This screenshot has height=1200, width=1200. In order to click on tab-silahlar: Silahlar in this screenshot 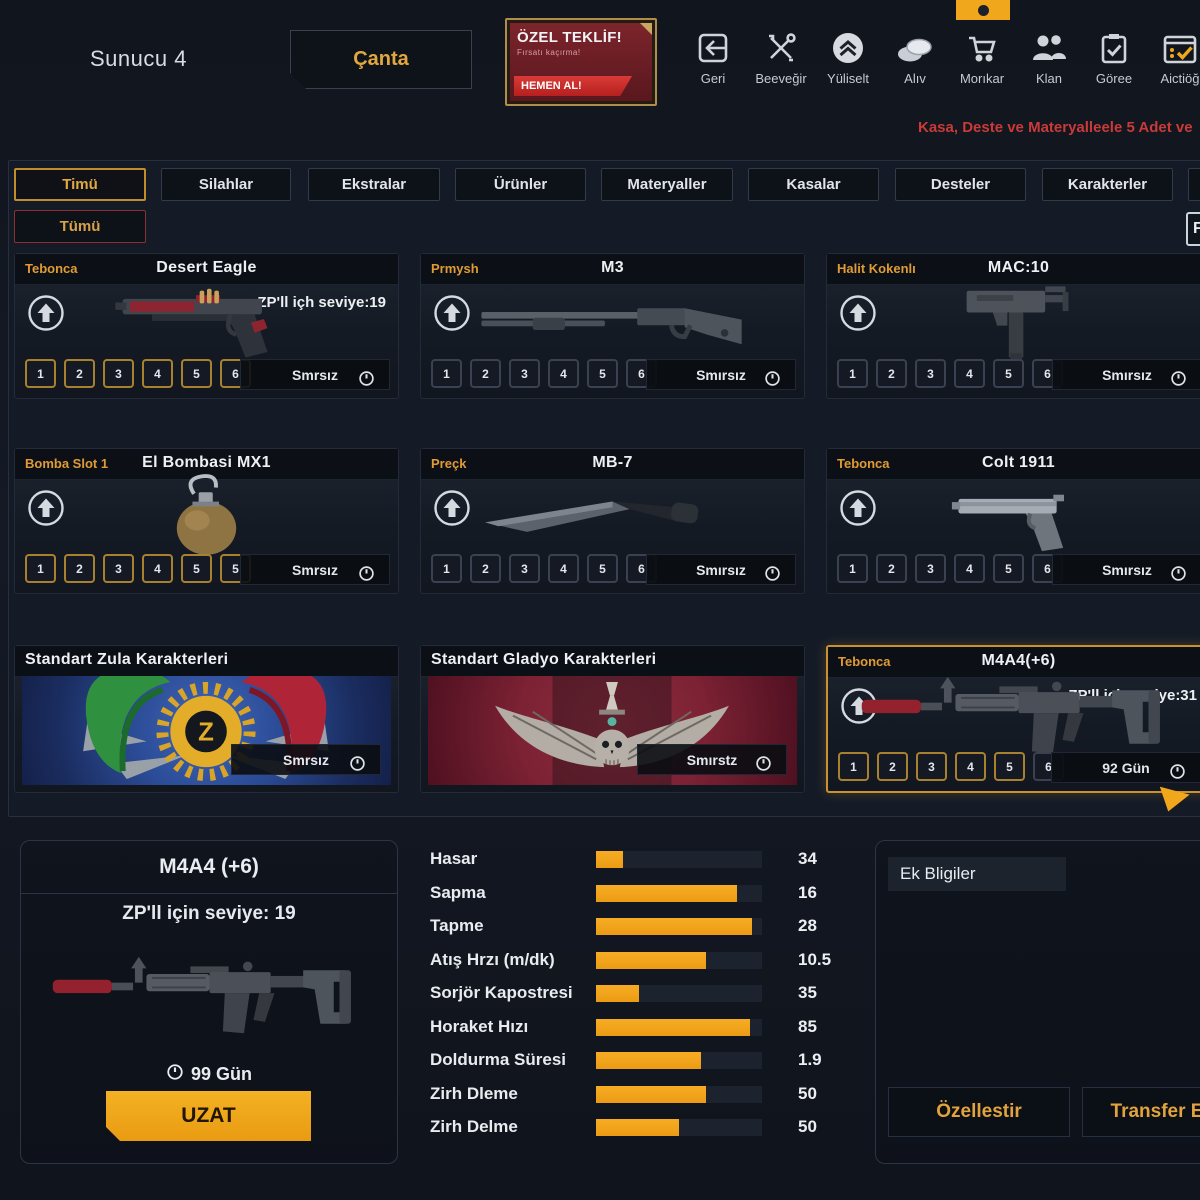, I will do `click(226, 184)`.